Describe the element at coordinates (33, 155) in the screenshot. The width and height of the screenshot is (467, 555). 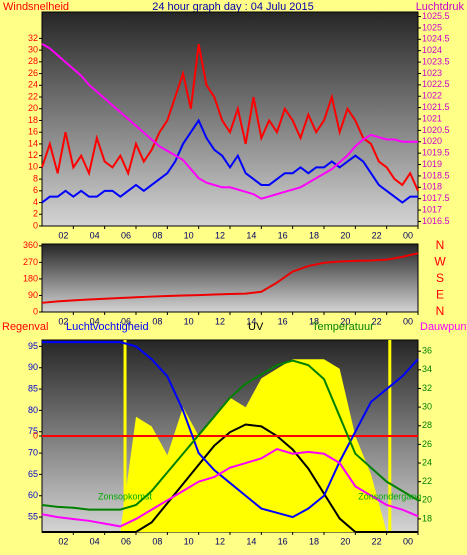
I see `y-tick-label: 12` at that location.